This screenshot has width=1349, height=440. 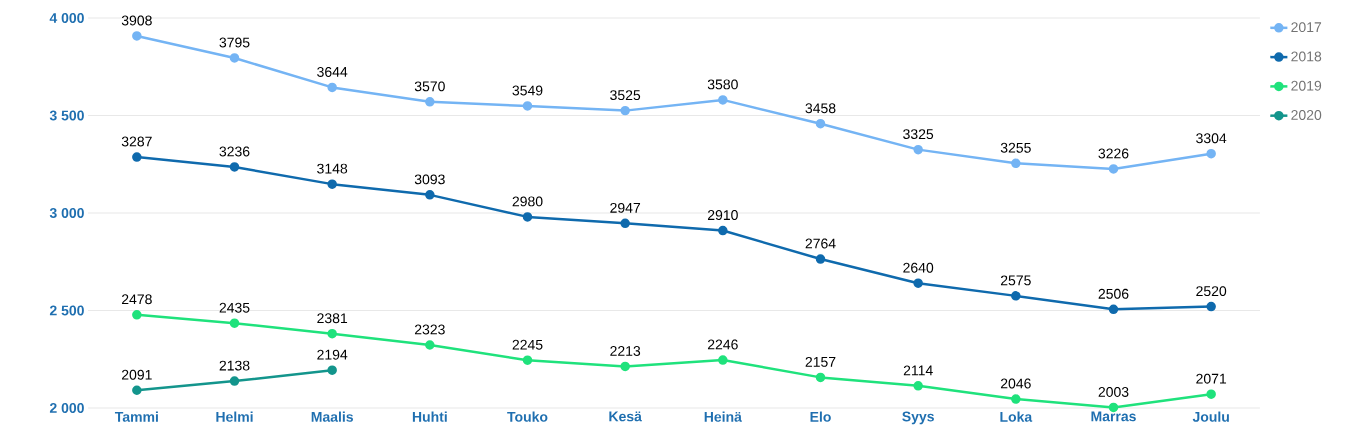 What do you see at coordinates (136, 374) in the screenshot?
I see `data-label: 2091` at bounding box center [136, 374].